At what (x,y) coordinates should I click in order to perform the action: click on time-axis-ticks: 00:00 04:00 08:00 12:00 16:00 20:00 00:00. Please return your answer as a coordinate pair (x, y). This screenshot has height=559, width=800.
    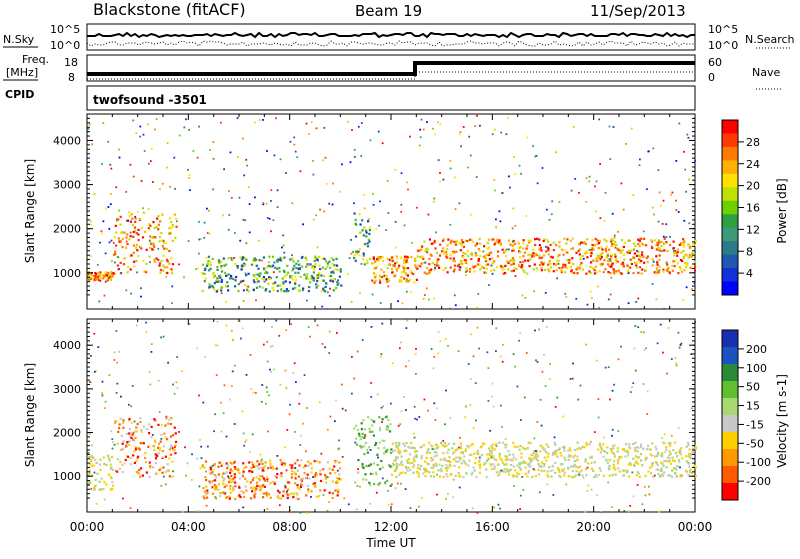
    Looking at the image, I should click on (391, 527).